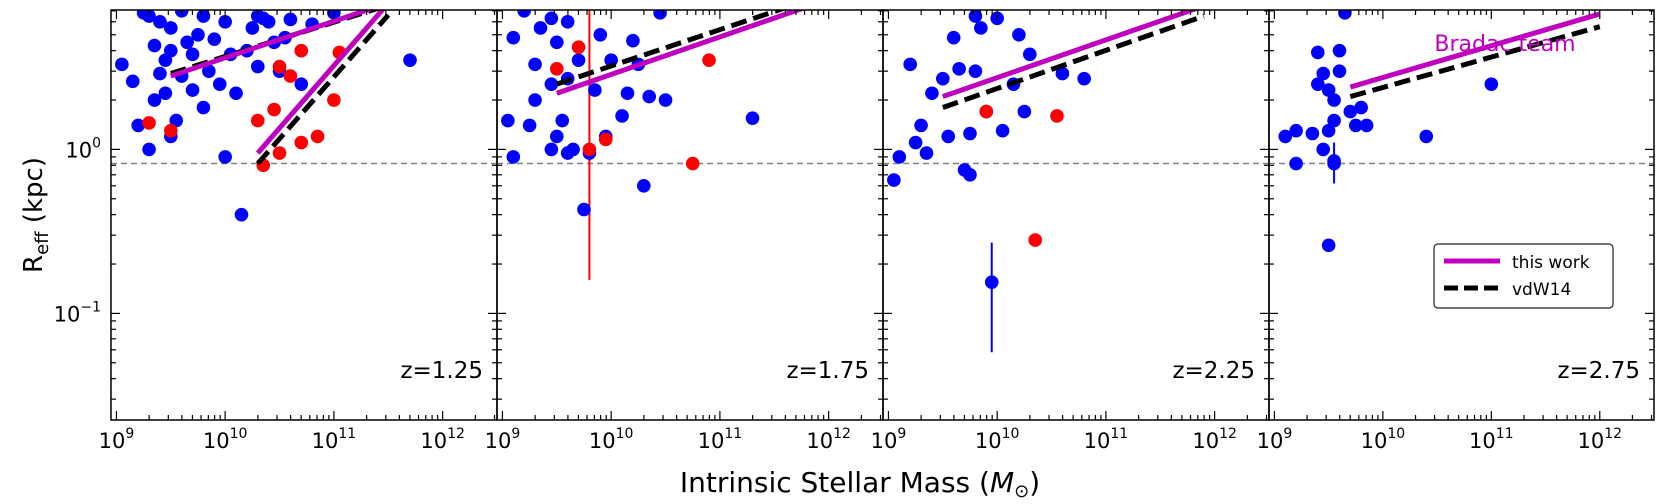  Describe the element at coordinates (90, 307) in the screenshot. I see `y-tick-label-exp: −1` at that location.